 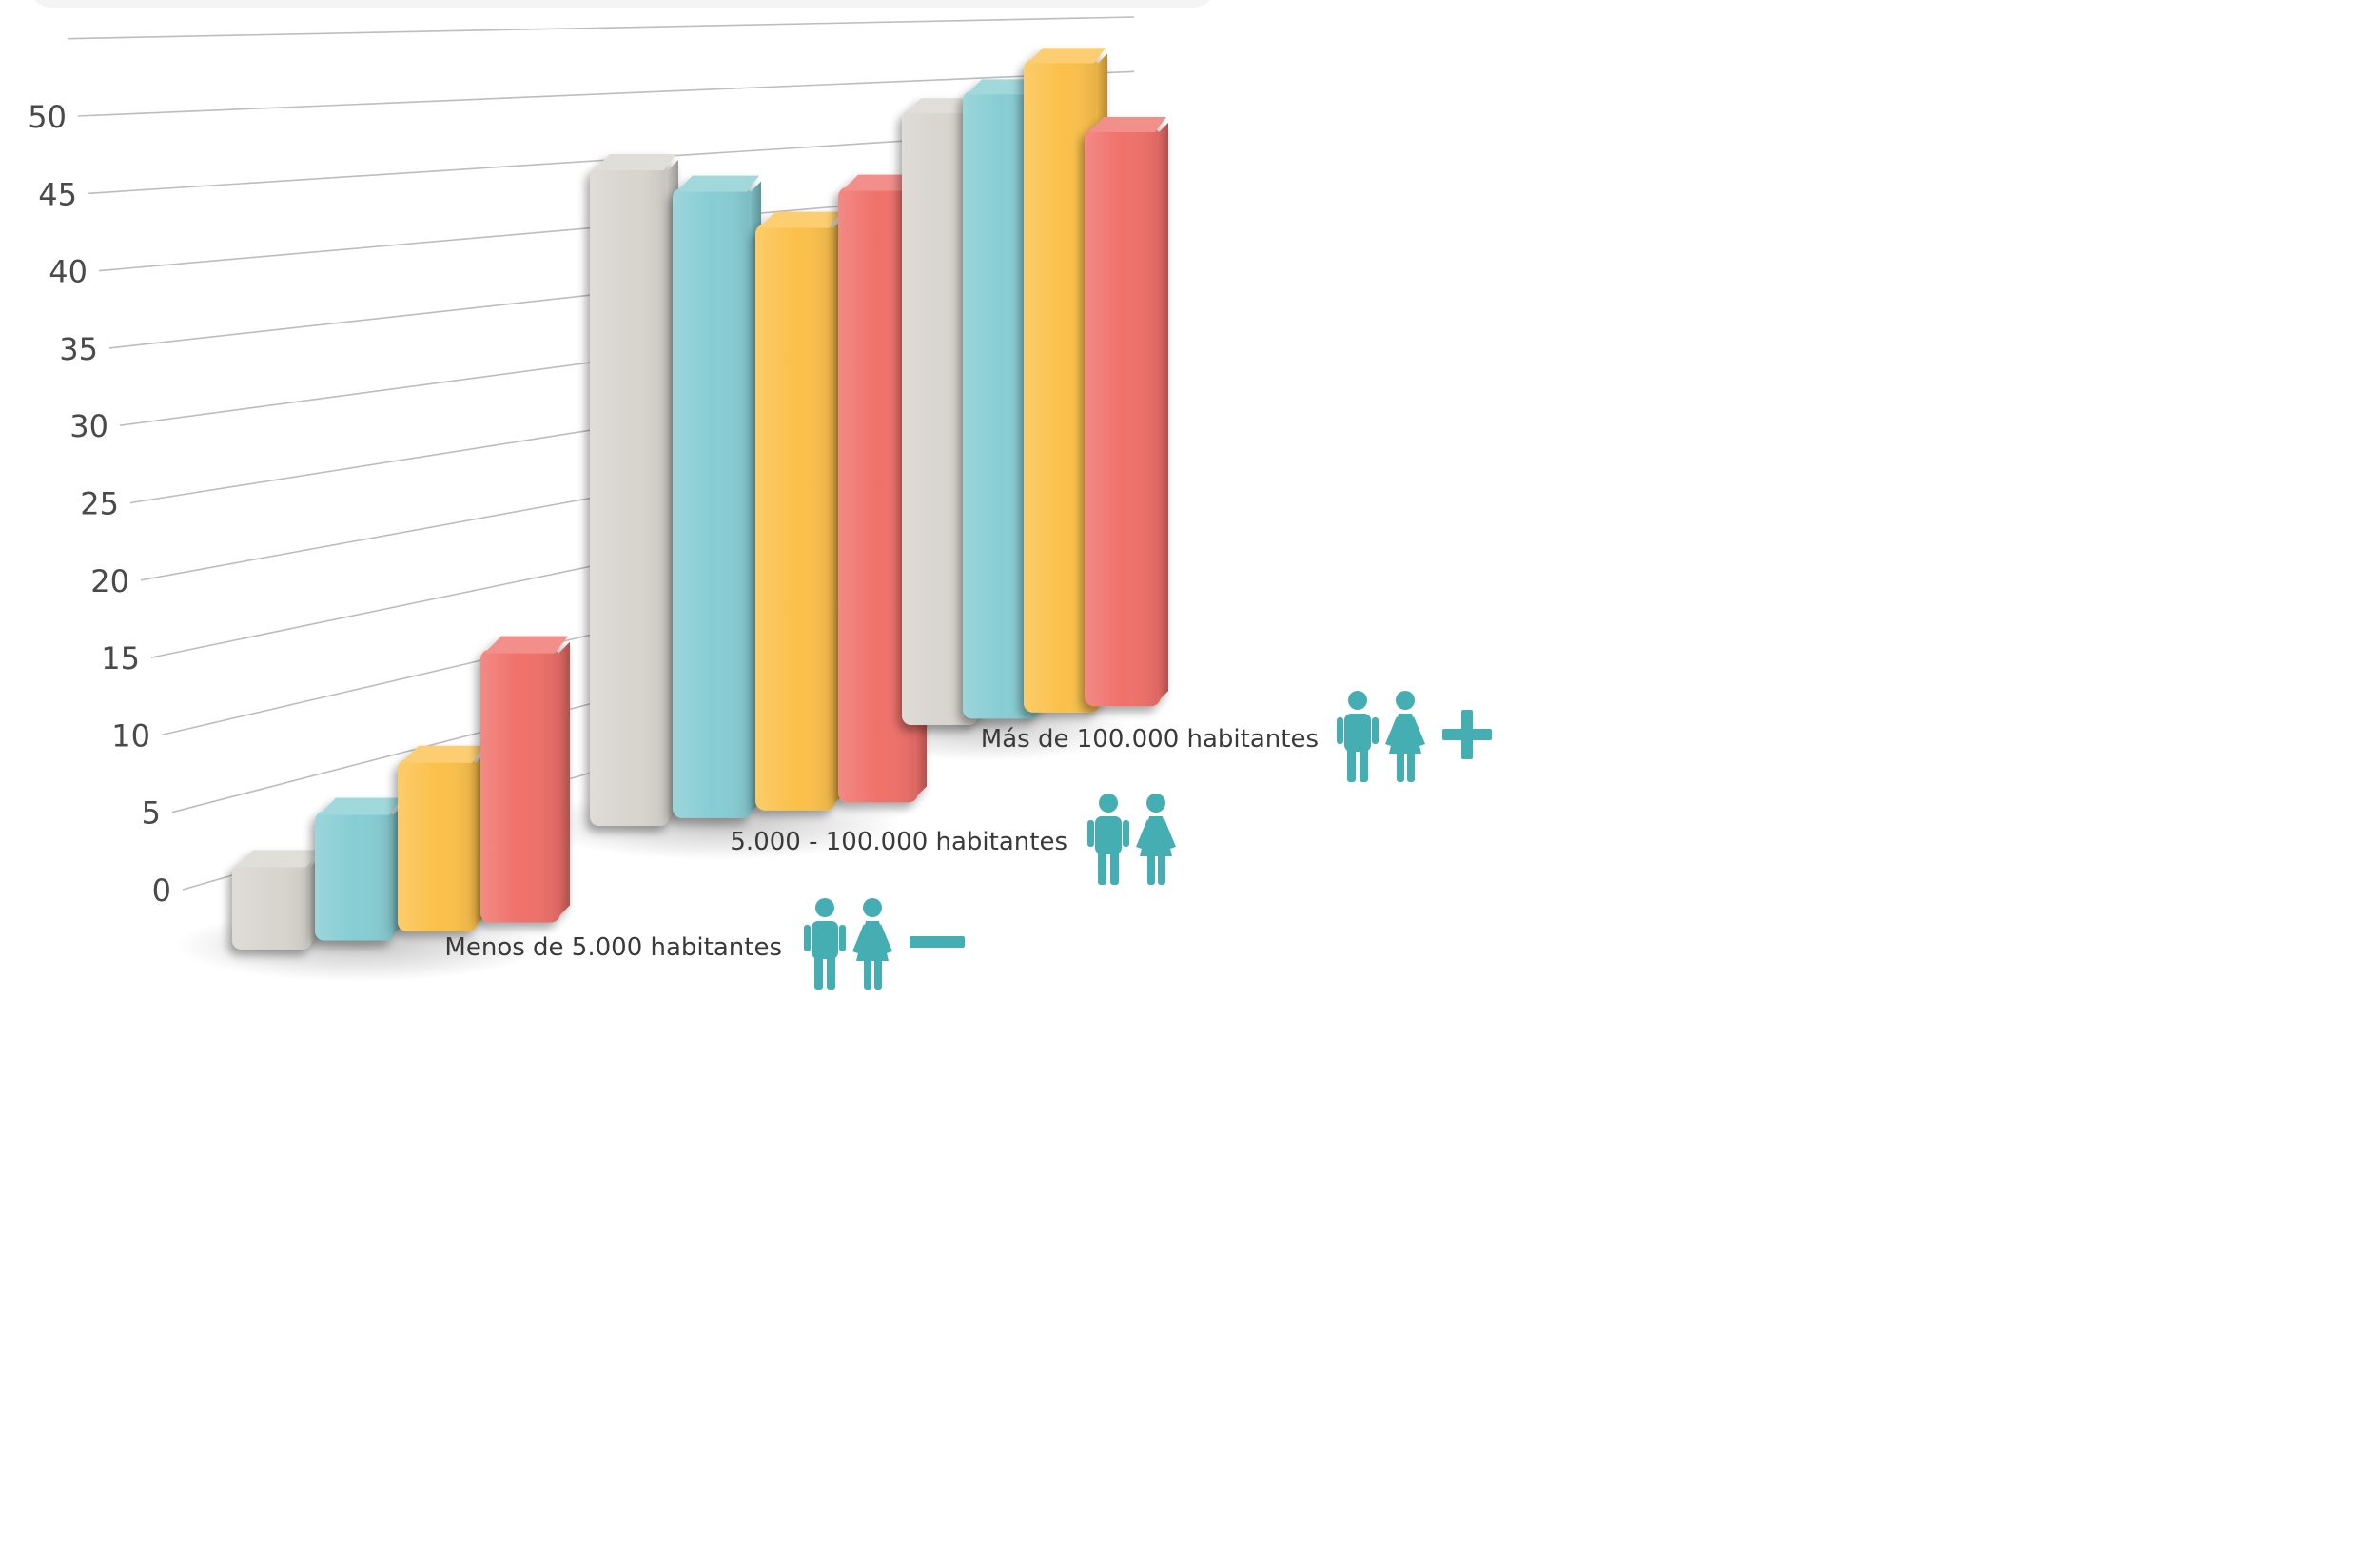 What do you see at coordinates (47, 117) in the screenshot?
I see `y-tick-label: 50` at bounding box center [47, 117].